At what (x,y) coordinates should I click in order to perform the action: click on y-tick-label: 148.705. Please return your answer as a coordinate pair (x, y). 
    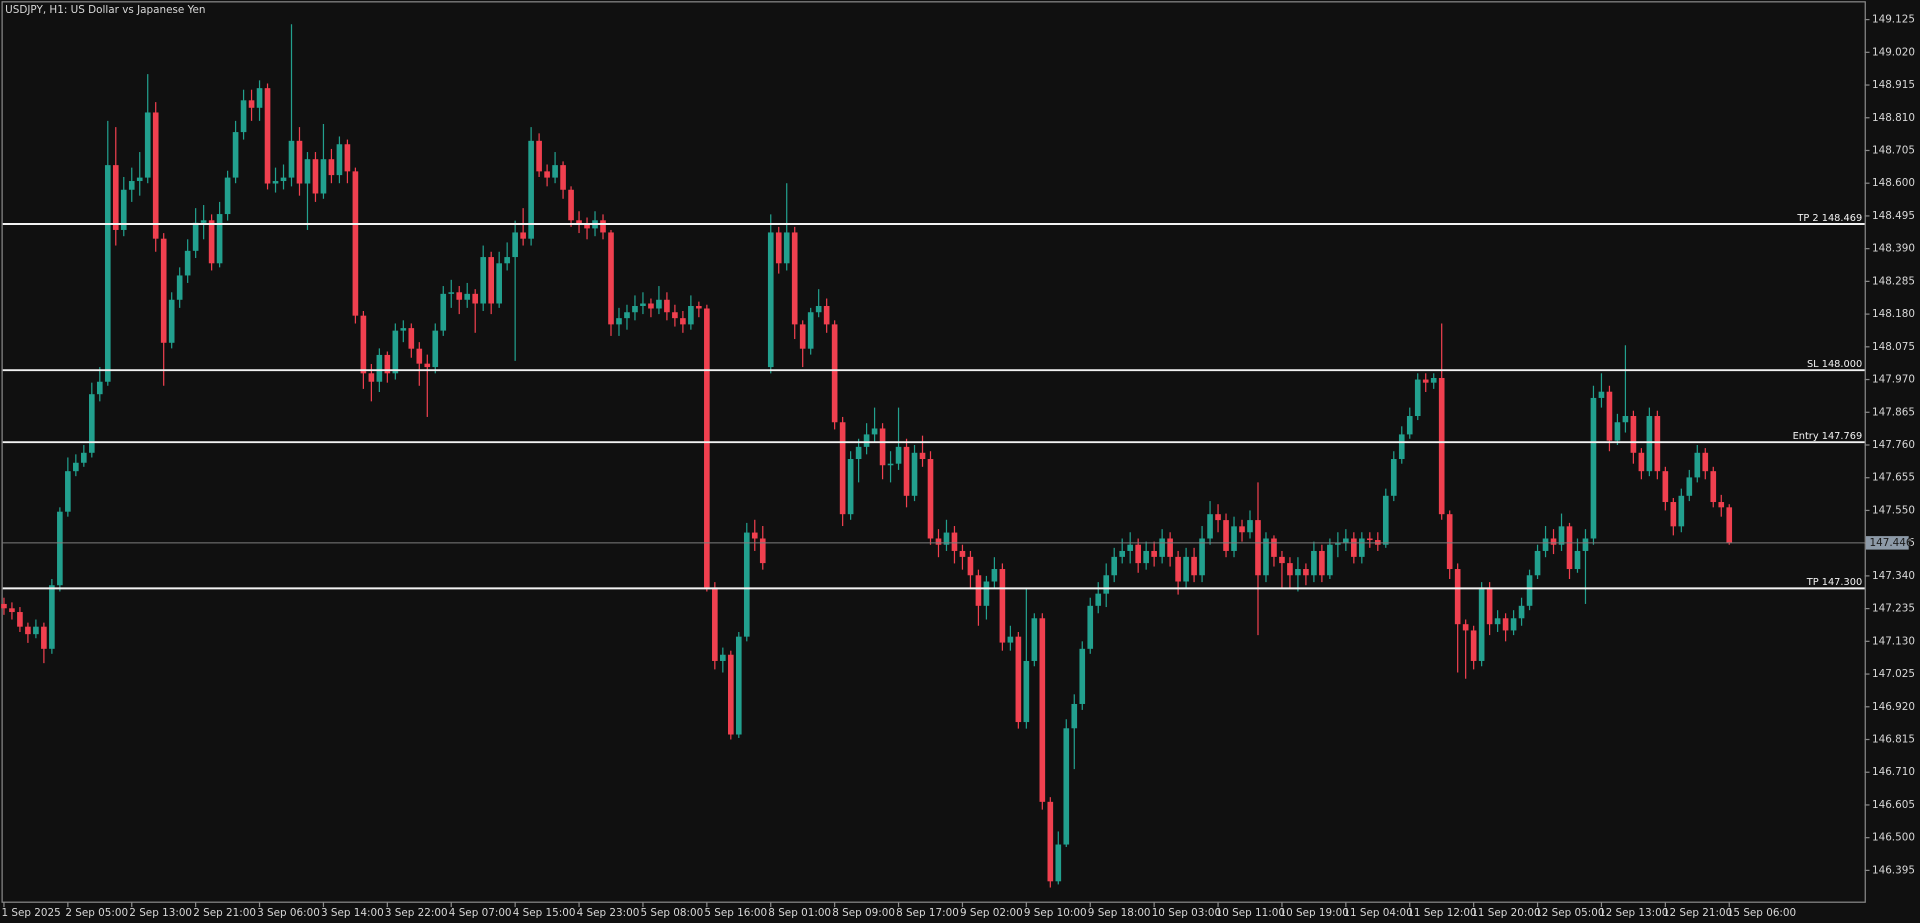
    Looking at the image, I should click on (1893, 150).